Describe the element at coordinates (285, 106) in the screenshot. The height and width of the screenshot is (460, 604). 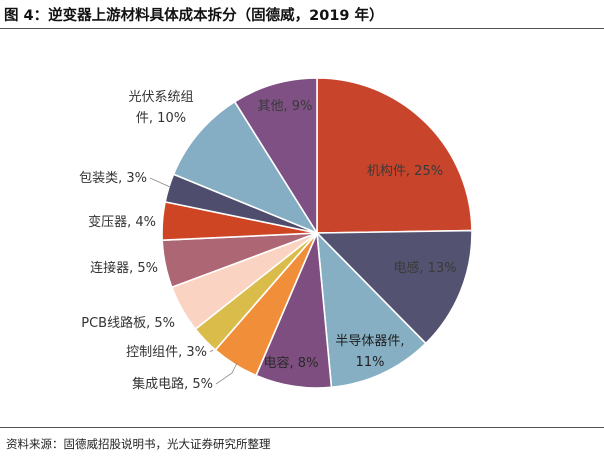
I see `slice-label-12: 其他, 9%` at that location.